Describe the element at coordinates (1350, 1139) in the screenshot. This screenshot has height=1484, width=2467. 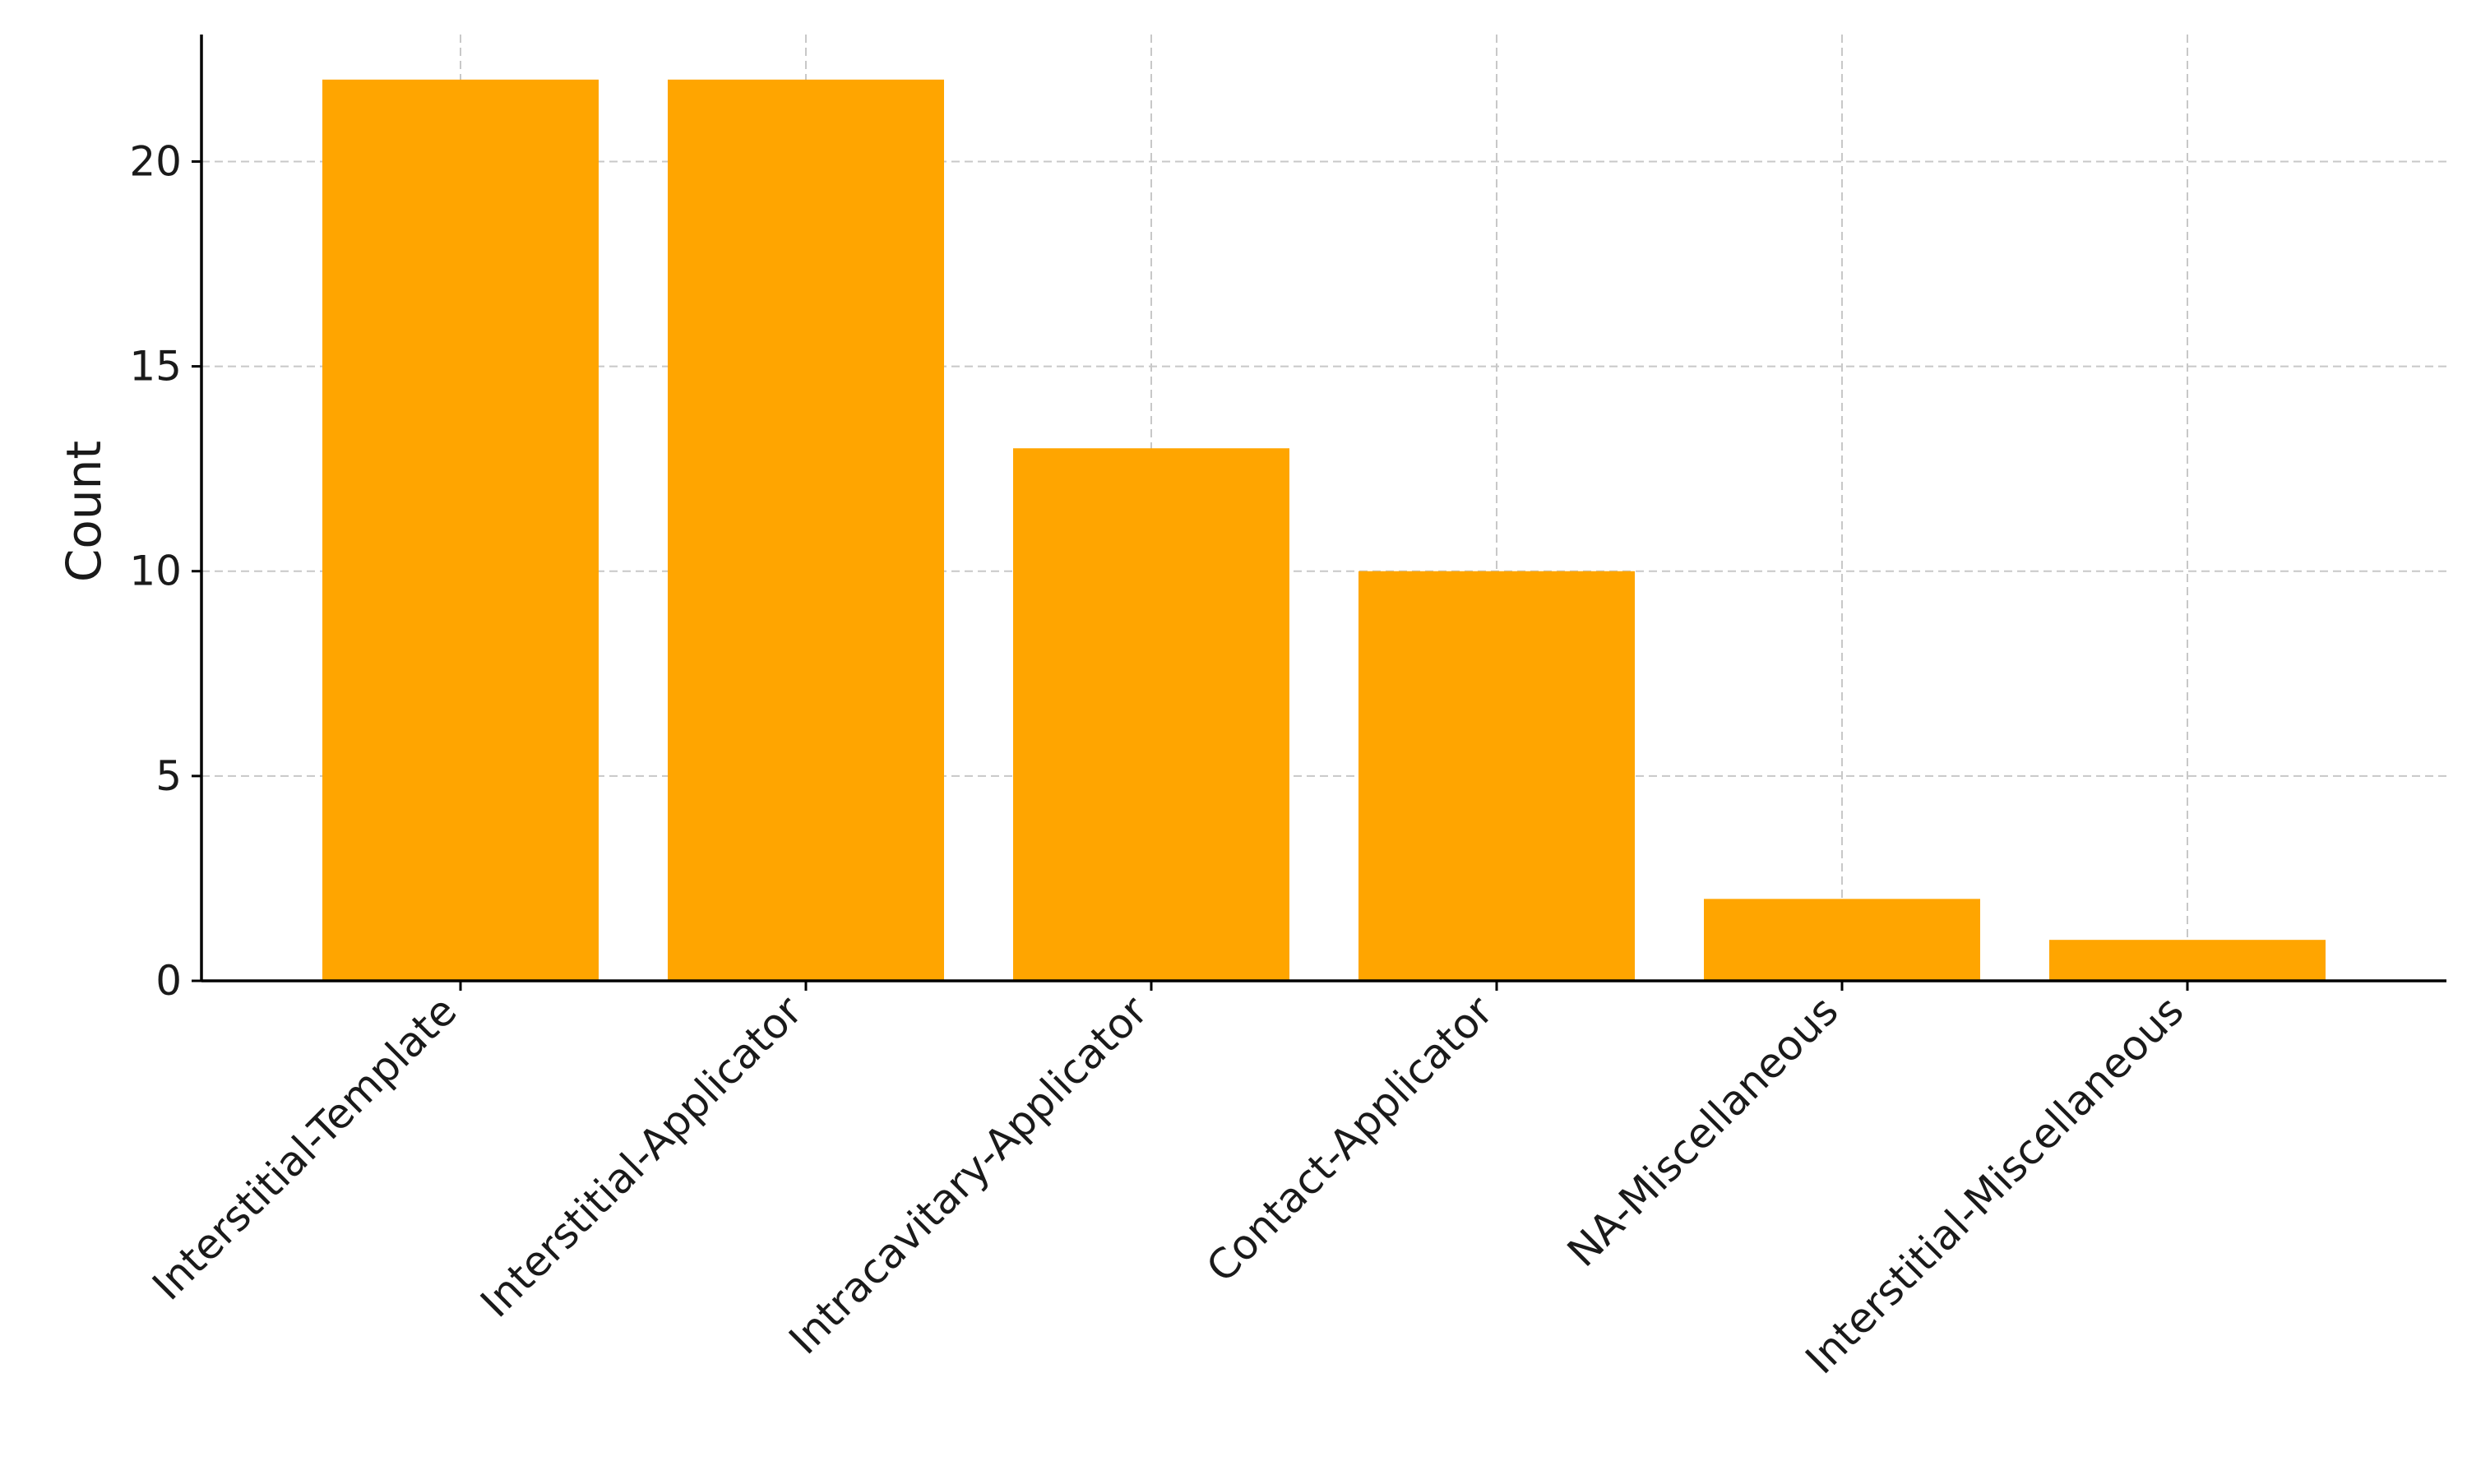
I see `x-tick-label: Contact-Applicator` at that location.